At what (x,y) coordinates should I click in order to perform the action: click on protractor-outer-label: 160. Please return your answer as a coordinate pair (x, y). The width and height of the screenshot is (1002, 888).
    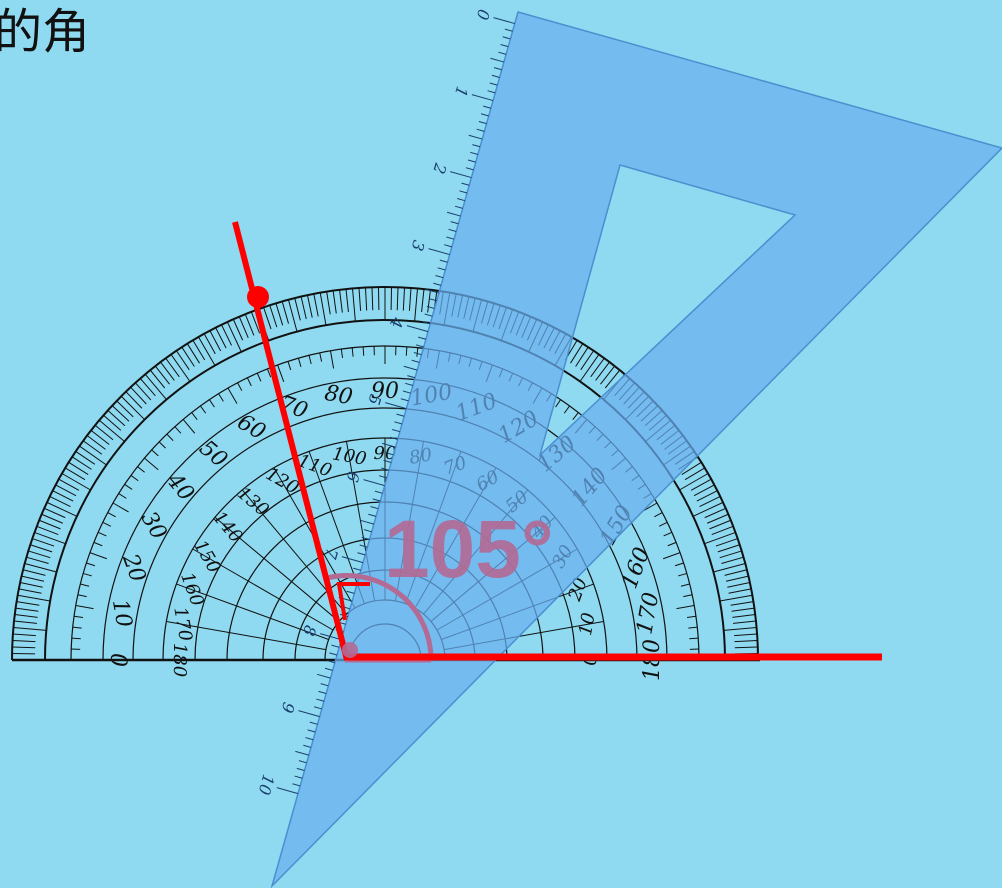
    Looking at the image, I should click on (636, 568).